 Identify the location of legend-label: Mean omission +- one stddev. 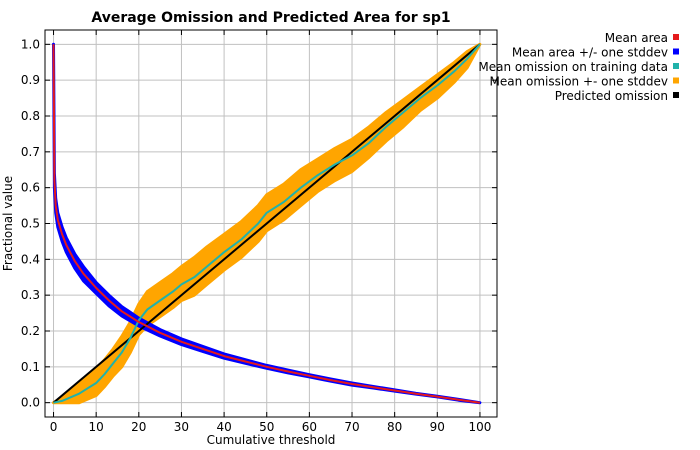
(579, 82).